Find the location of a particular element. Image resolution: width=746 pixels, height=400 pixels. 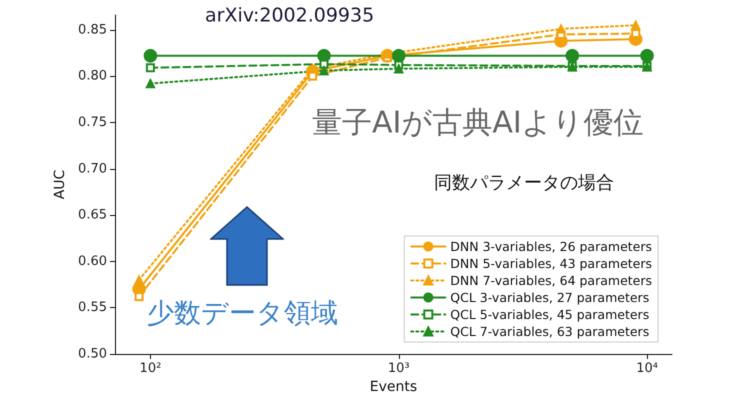

legend-title: 同数パラメータの場合 is located at coordinates (524, 183).